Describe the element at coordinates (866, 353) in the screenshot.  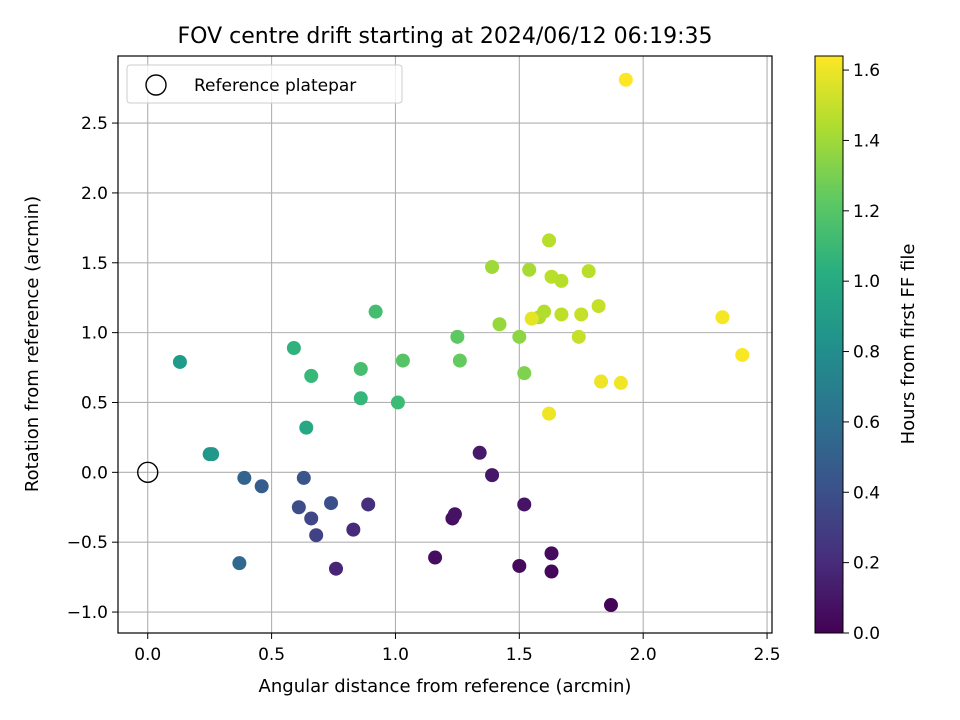
I see `colorbar-tick-label: 0.8` at that location.